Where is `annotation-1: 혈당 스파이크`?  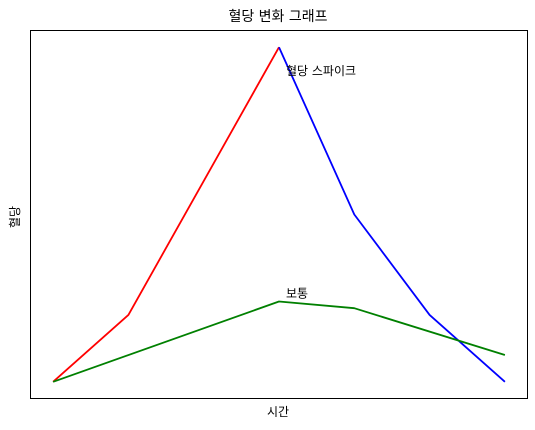 annotation-1: 혈당 스파이크 is located at coordinates (321, 71).